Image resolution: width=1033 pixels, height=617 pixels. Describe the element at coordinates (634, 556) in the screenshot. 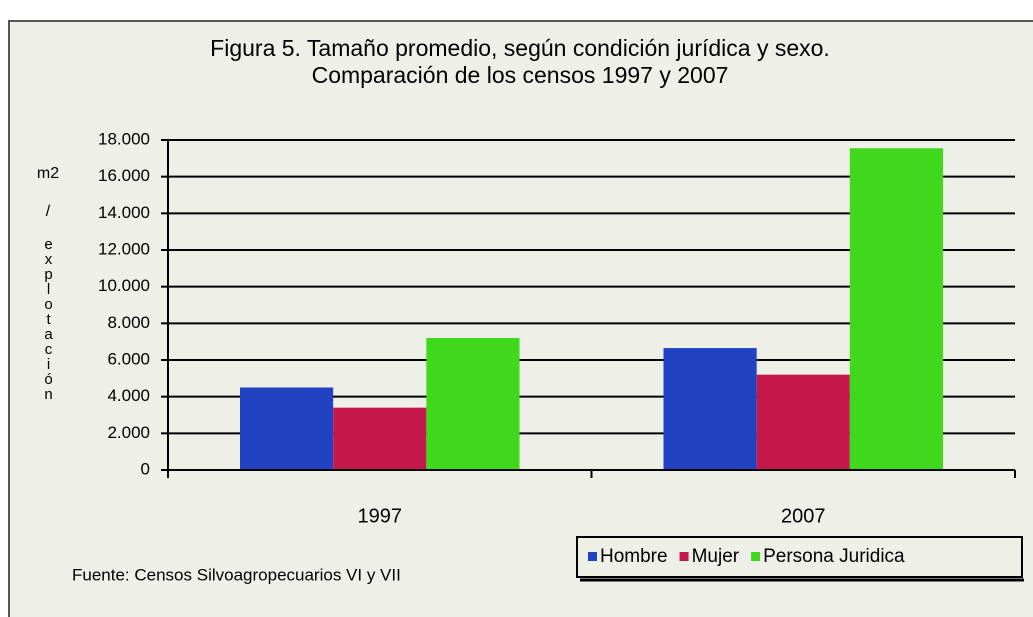

I see `legend-label: Hombre` at that location.